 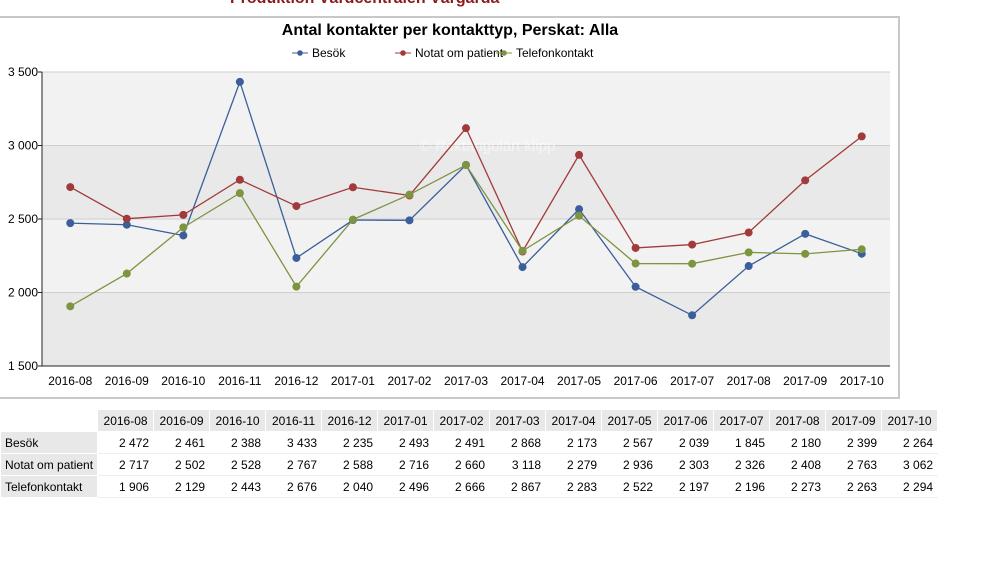 What do you see at coordinates (294, 442) in the screenshot?
I see `table-cell: 3 433` at bounding box center [294, 442].